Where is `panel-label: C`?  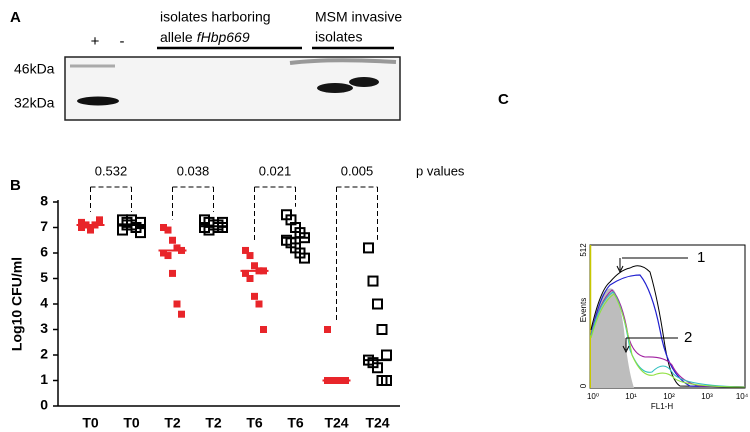 panel-label: C is located at coordinates (503, 99).